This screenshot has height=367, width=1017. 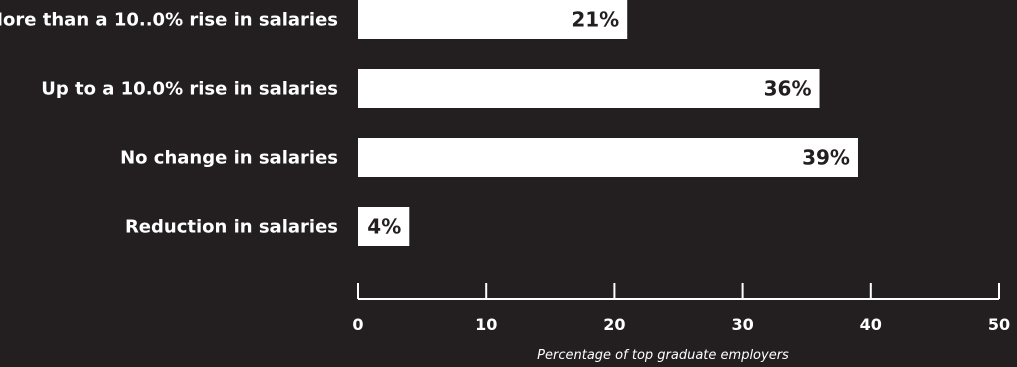 What do you see at coordinates (231, 227) in the screenshot?
I see `category-label: Reduction in salaries` at bounding box center [231, 227].